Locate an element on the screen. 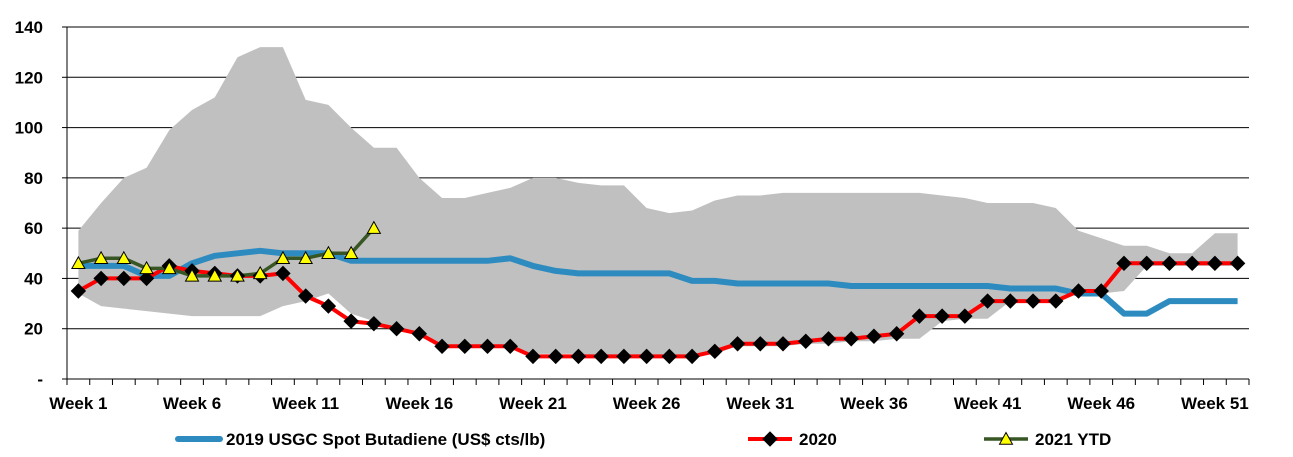  y-tick-label: 100 is located at coordinates (29, 128).